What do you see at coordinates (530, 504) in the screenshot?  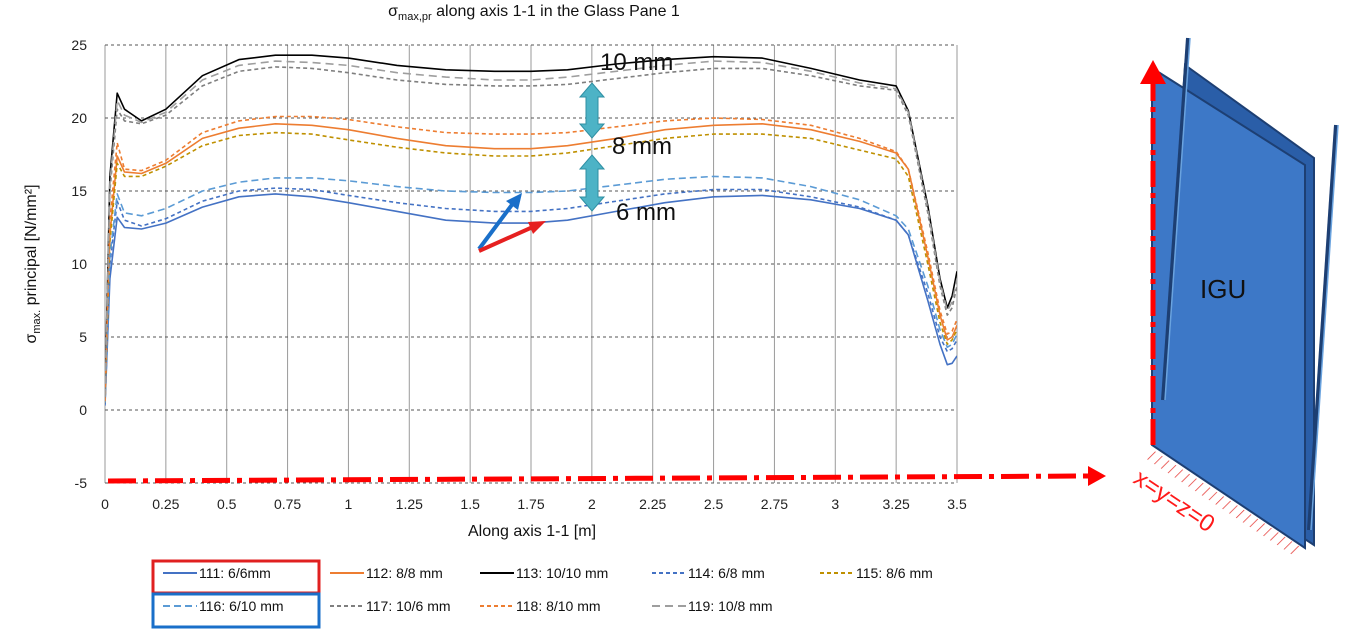 I see `x-tick-label: 1.75` at bounding box center [530, 504].